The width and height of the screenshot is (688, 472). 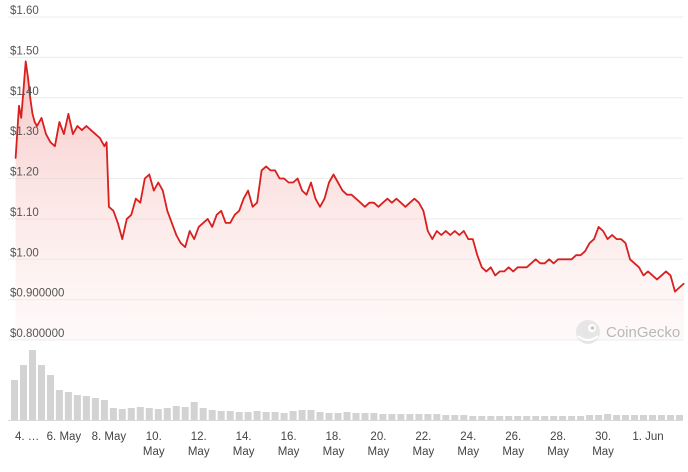 I want to click on x-tick-label: 22., so click(x=423, y=437).